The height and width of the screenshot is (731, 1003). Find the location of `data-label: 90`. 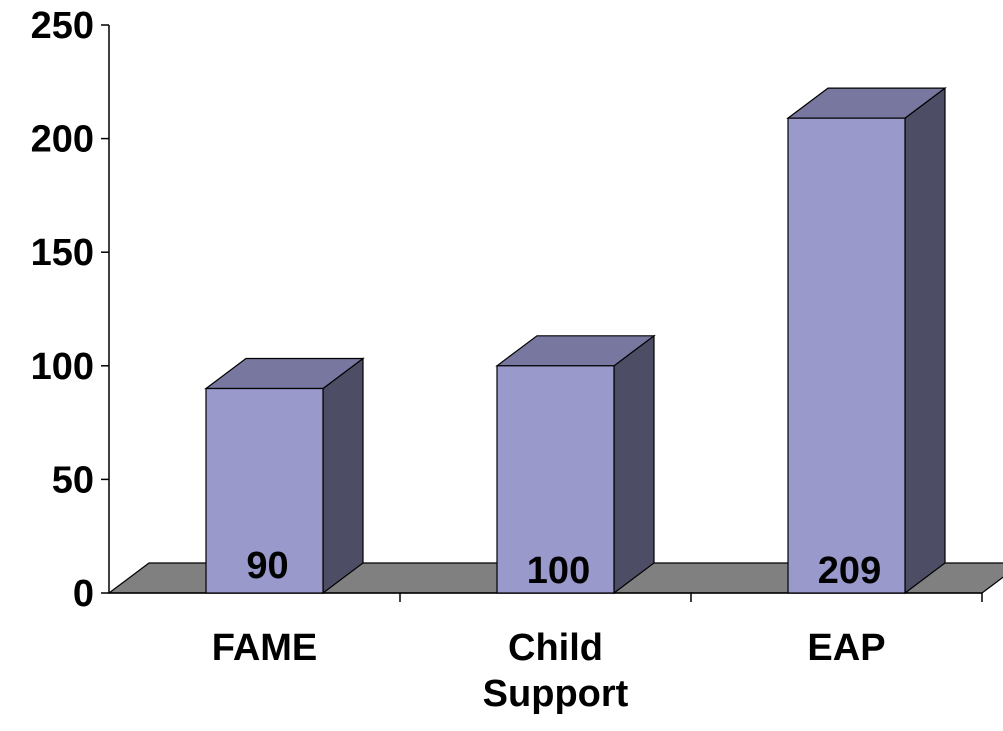

data-label: 90 is located at coordinates (267, 566).